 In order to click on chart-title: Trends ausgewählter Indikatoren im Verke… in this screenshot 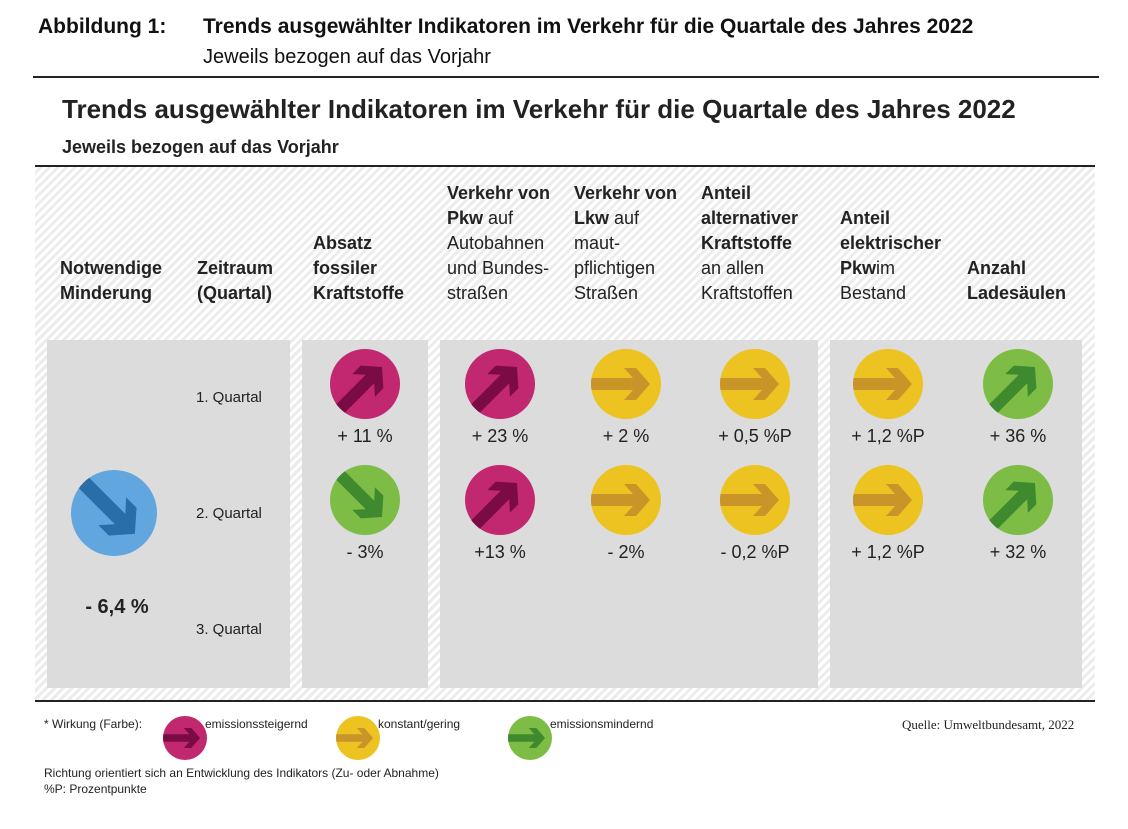, I will do `click(539, 109)`.